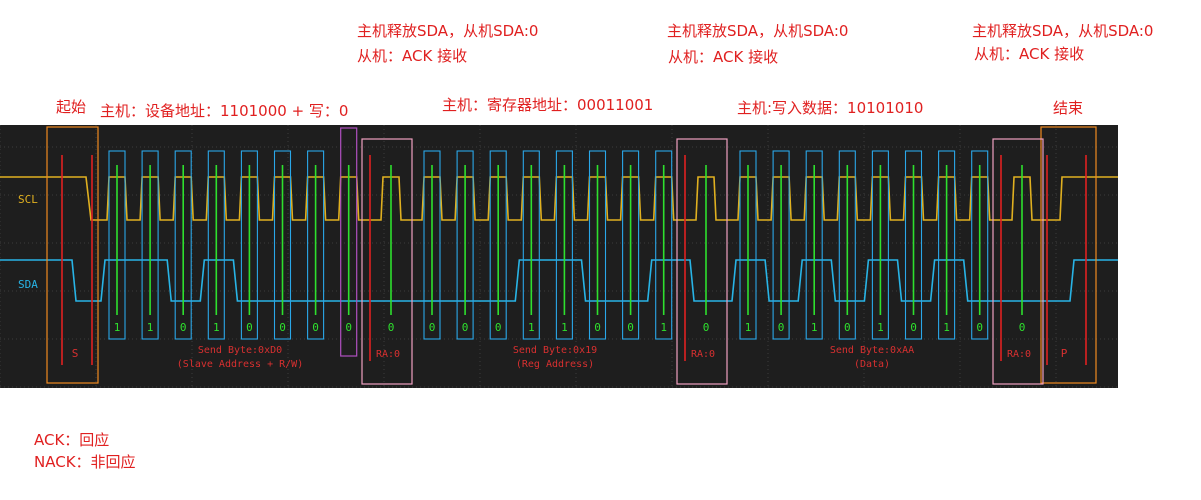 The height and width of the screenshot is (500, 1201). I want to click on byte-decode-subtitle: (Slave Address + R/W), so click(240, 364).